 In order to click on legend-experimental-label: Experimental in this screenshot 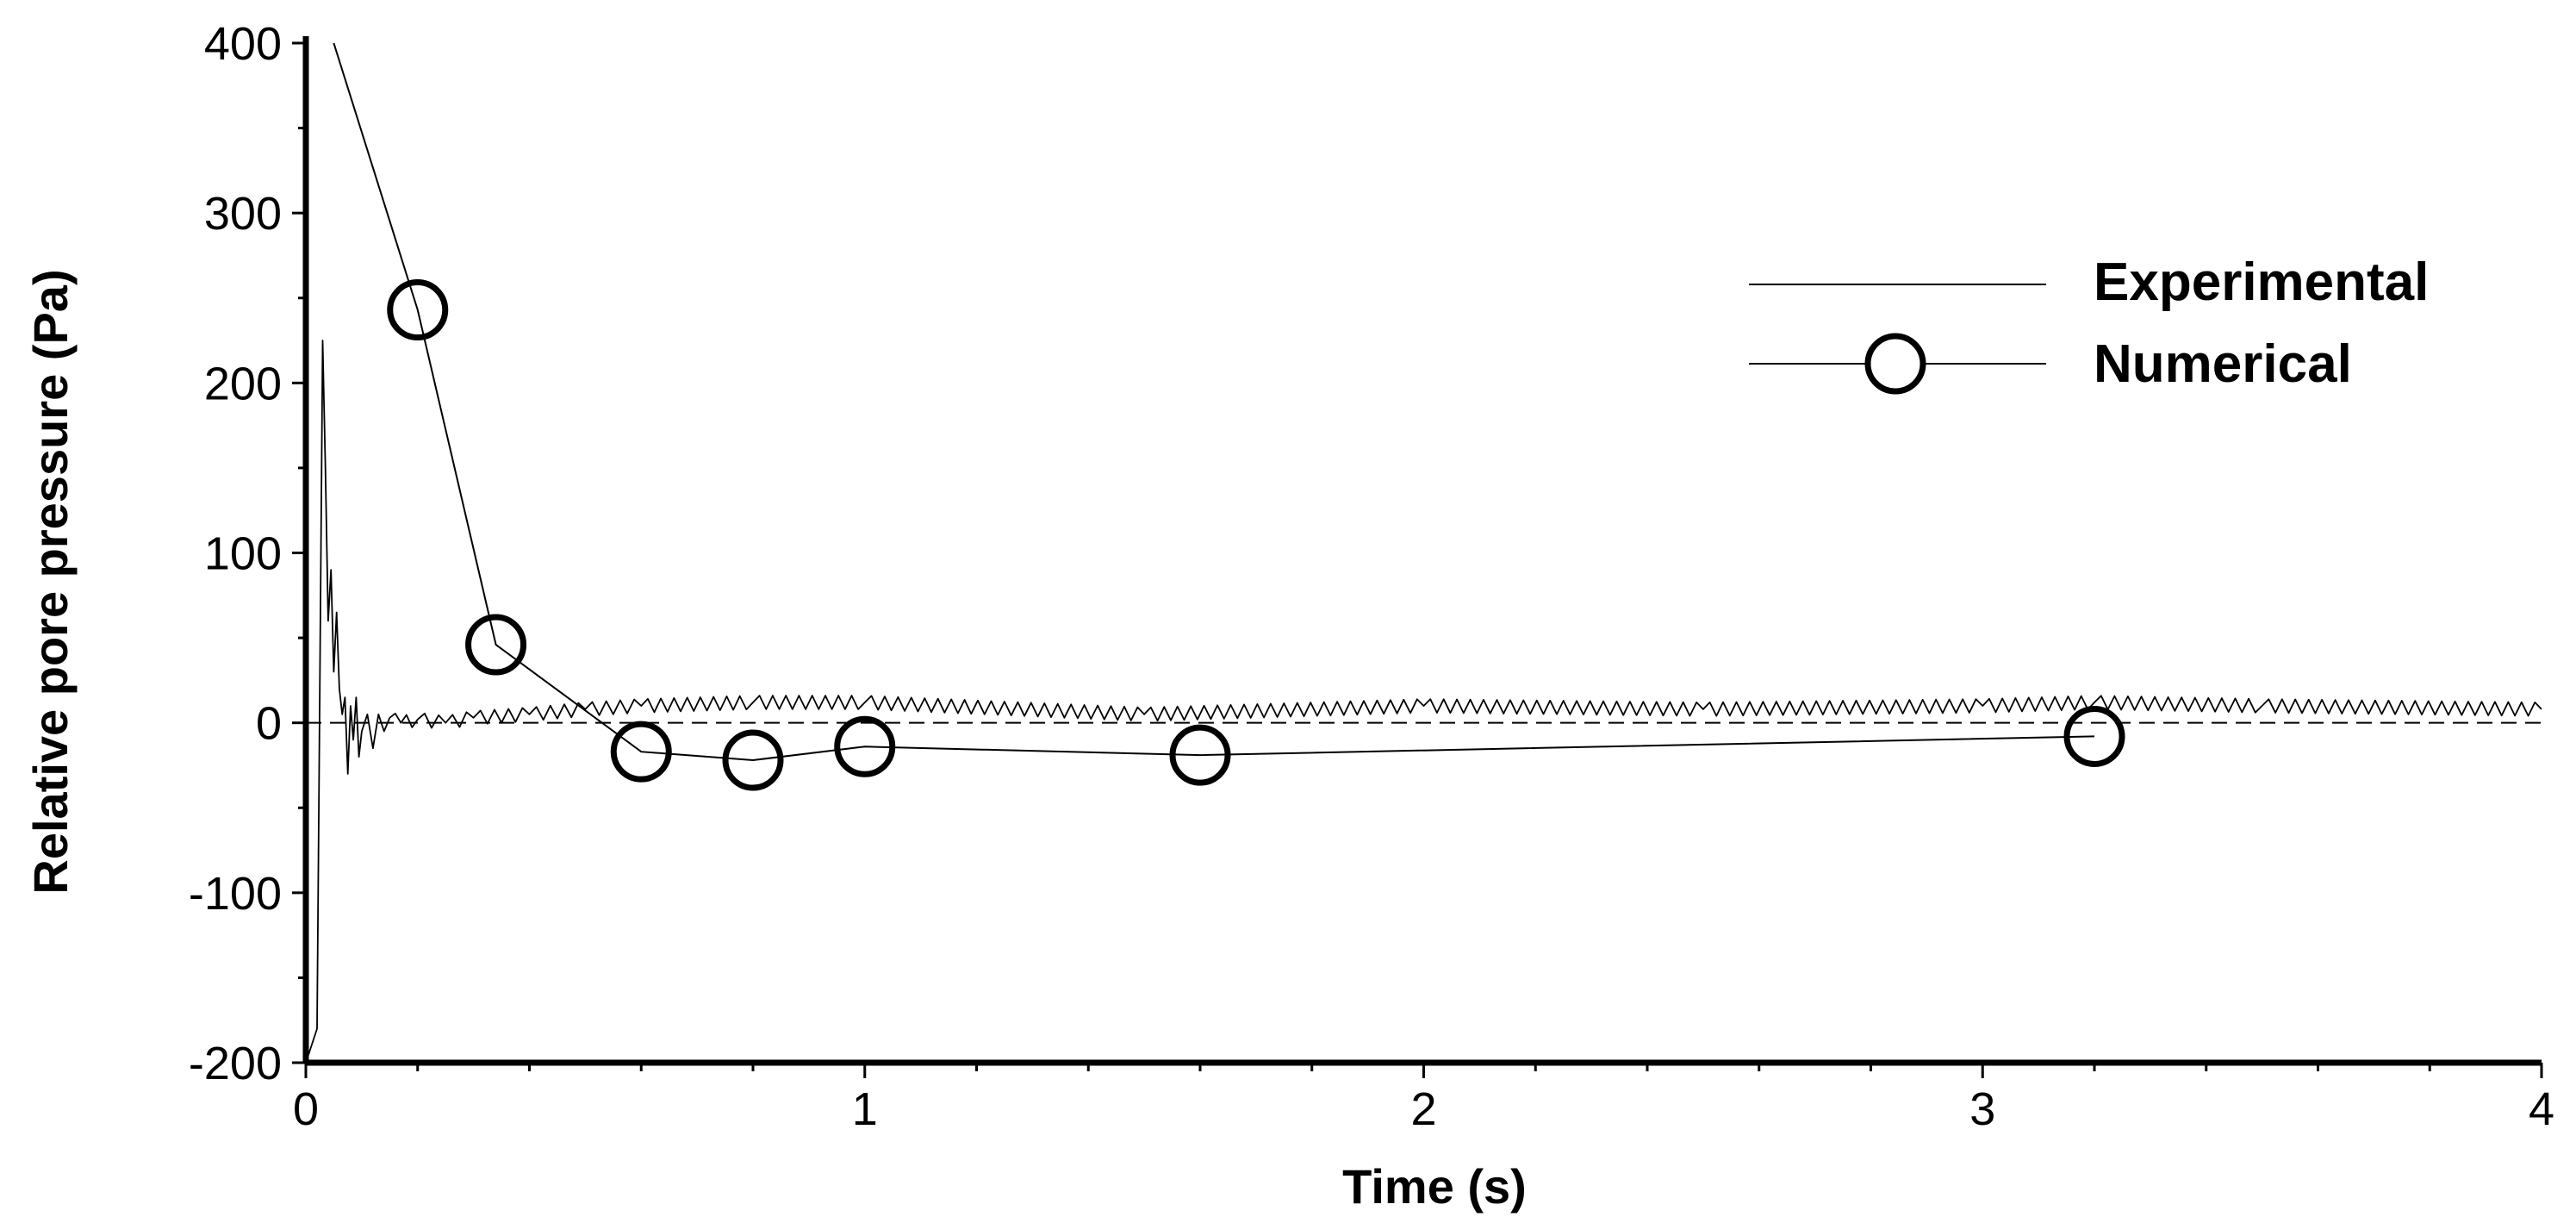, I will do `click(2262, 282)`.